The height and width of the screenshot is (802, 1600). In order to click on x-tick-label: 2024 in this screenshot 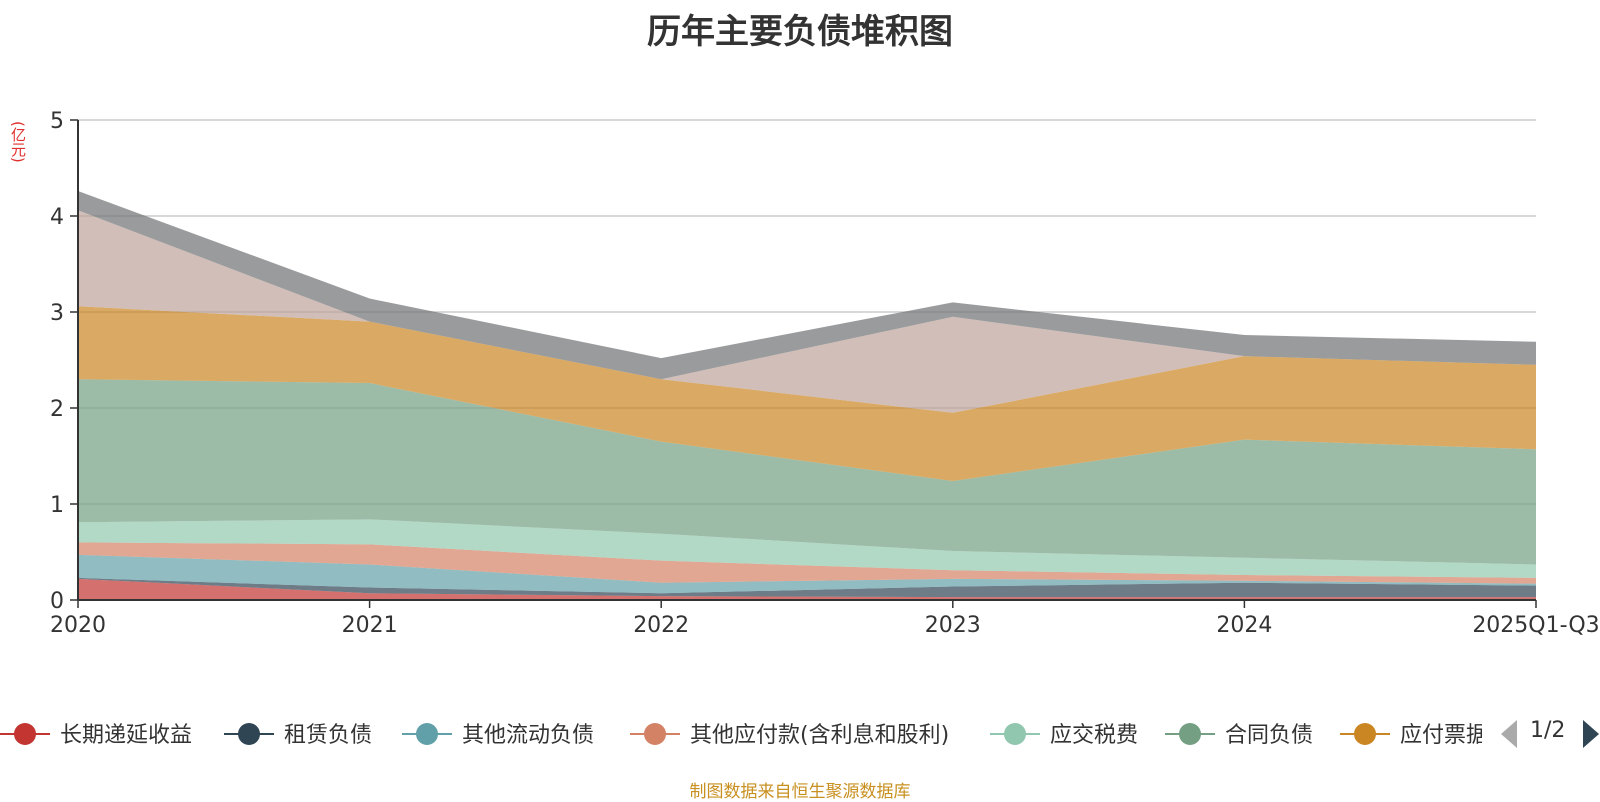, I will do `click(1244, 625)`.